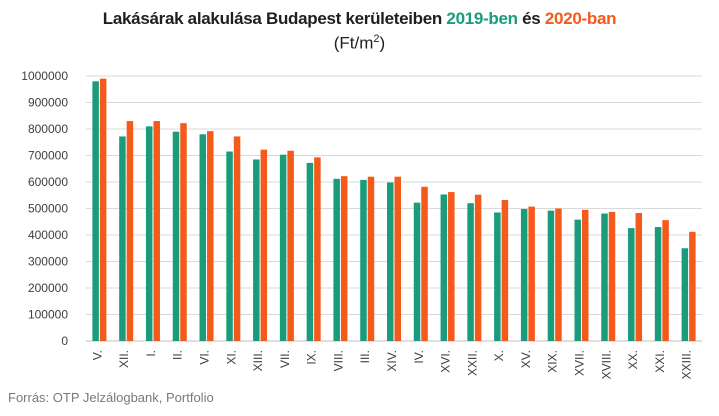 This screenshot has width=719, height=416. Describe the element at coordinates (499, 355) in the screenshot. I see `x-tick-label: X.` at that location.